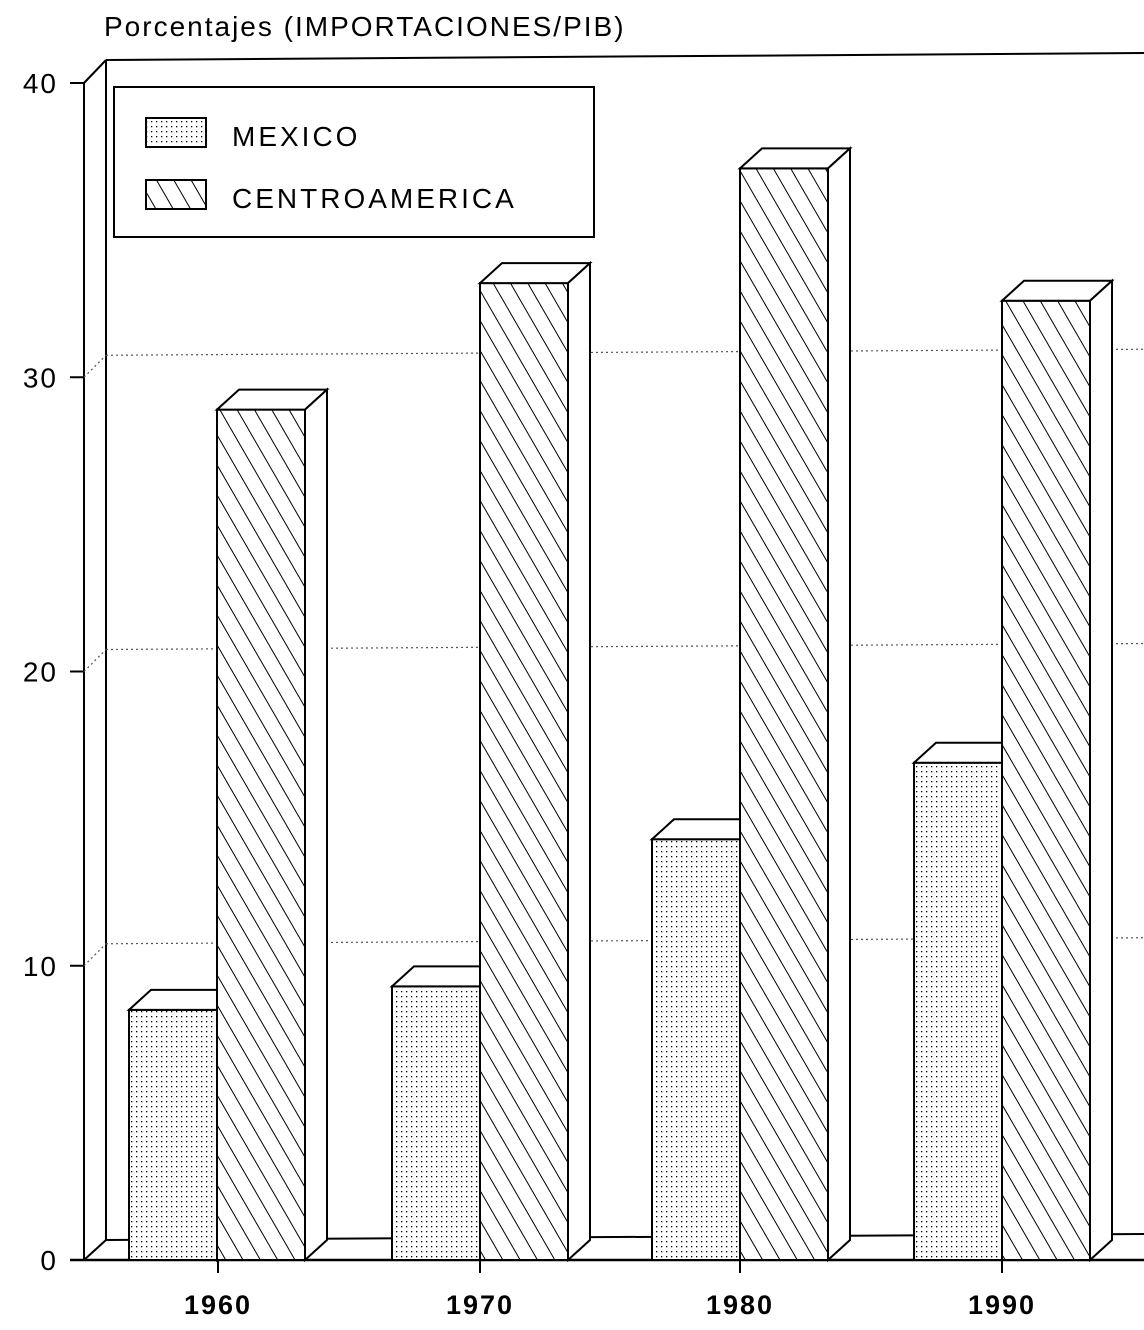  I want to click on chart-title: Porcentajes (IMPORTACIONES/PIB), so click(365, 26).